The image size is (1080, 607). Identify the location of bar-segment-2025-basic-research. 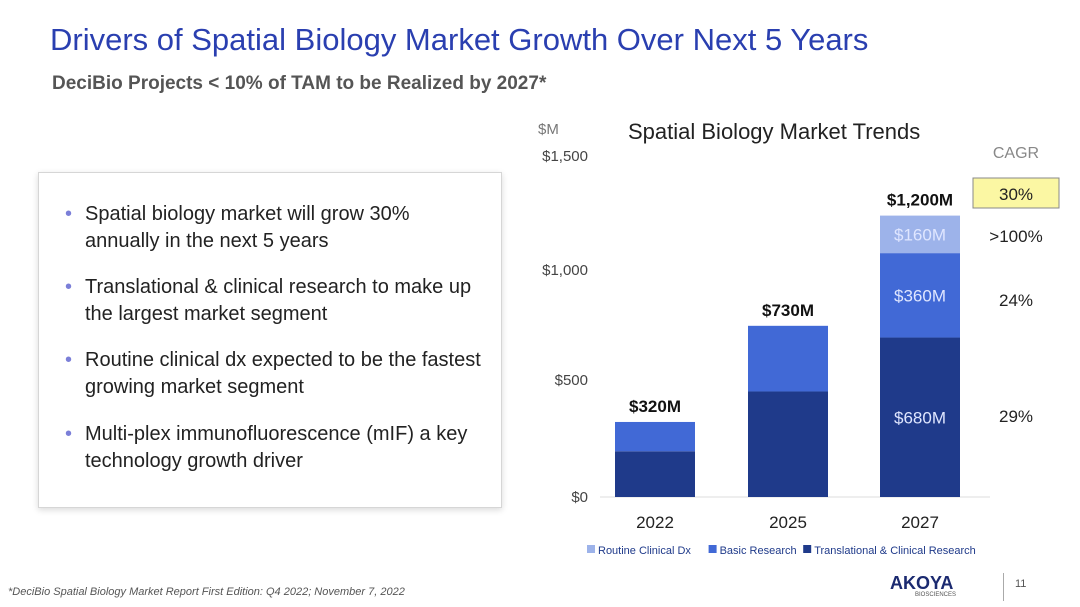
(788, 358).